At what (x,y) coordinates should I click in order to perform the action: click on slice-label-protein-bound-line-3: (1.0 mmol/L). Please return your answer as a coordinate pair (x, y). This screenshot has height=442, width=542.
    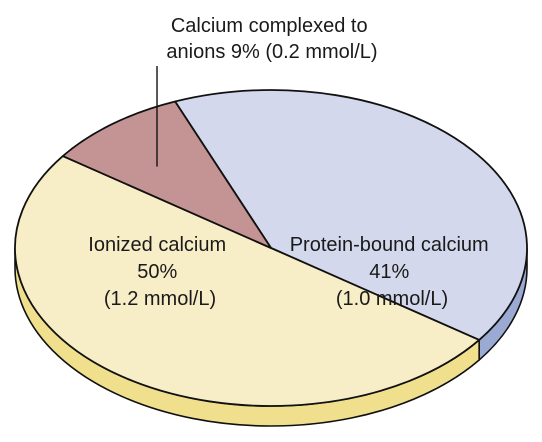
    Looking at the image, I should click on (392, 299).